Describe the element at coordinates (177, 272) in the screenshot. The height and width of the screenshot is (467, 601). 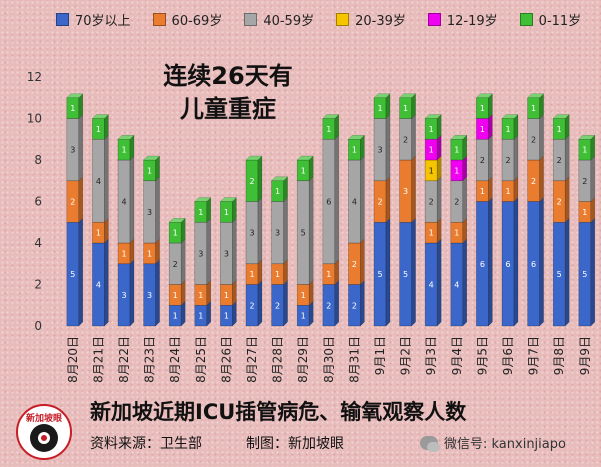
I see `bar-stack: 1 1 2 1` at that location.